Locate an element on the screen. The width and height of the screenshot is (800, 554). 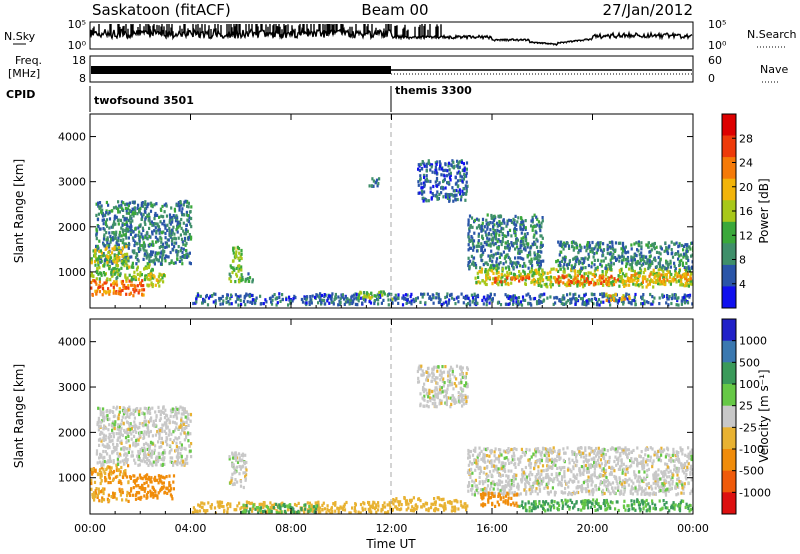
colorbar-tick-label: 28 is located at coordinates (746, 138).